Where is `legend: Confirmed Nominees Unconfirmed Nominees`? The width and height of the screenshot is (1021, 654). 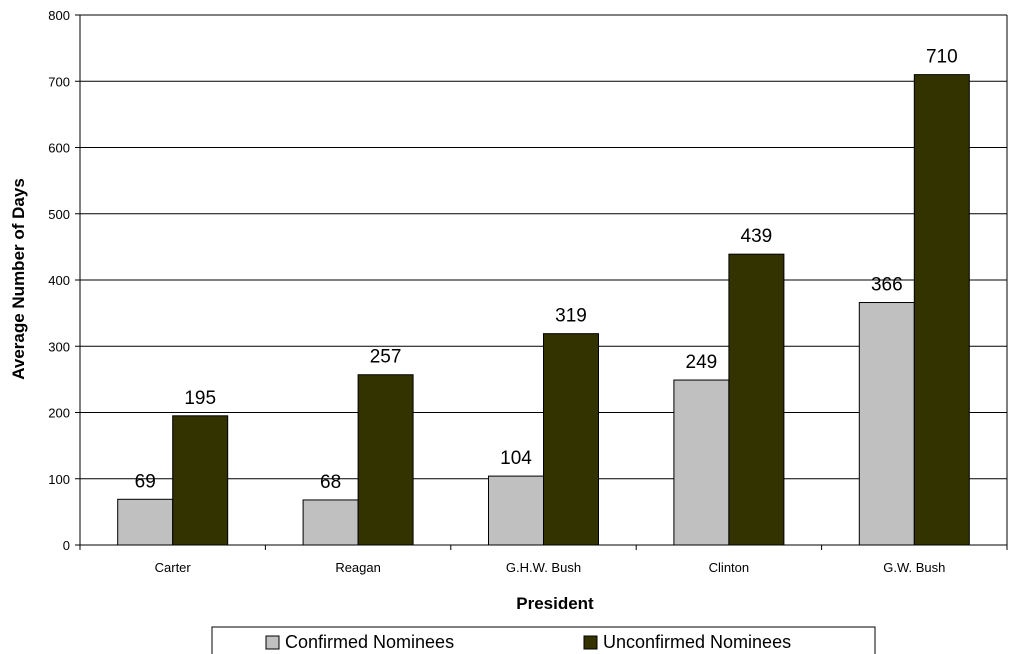
legend: Confirmed Nominees Unconfirmed Nominees is located at coordinates (543, 640).